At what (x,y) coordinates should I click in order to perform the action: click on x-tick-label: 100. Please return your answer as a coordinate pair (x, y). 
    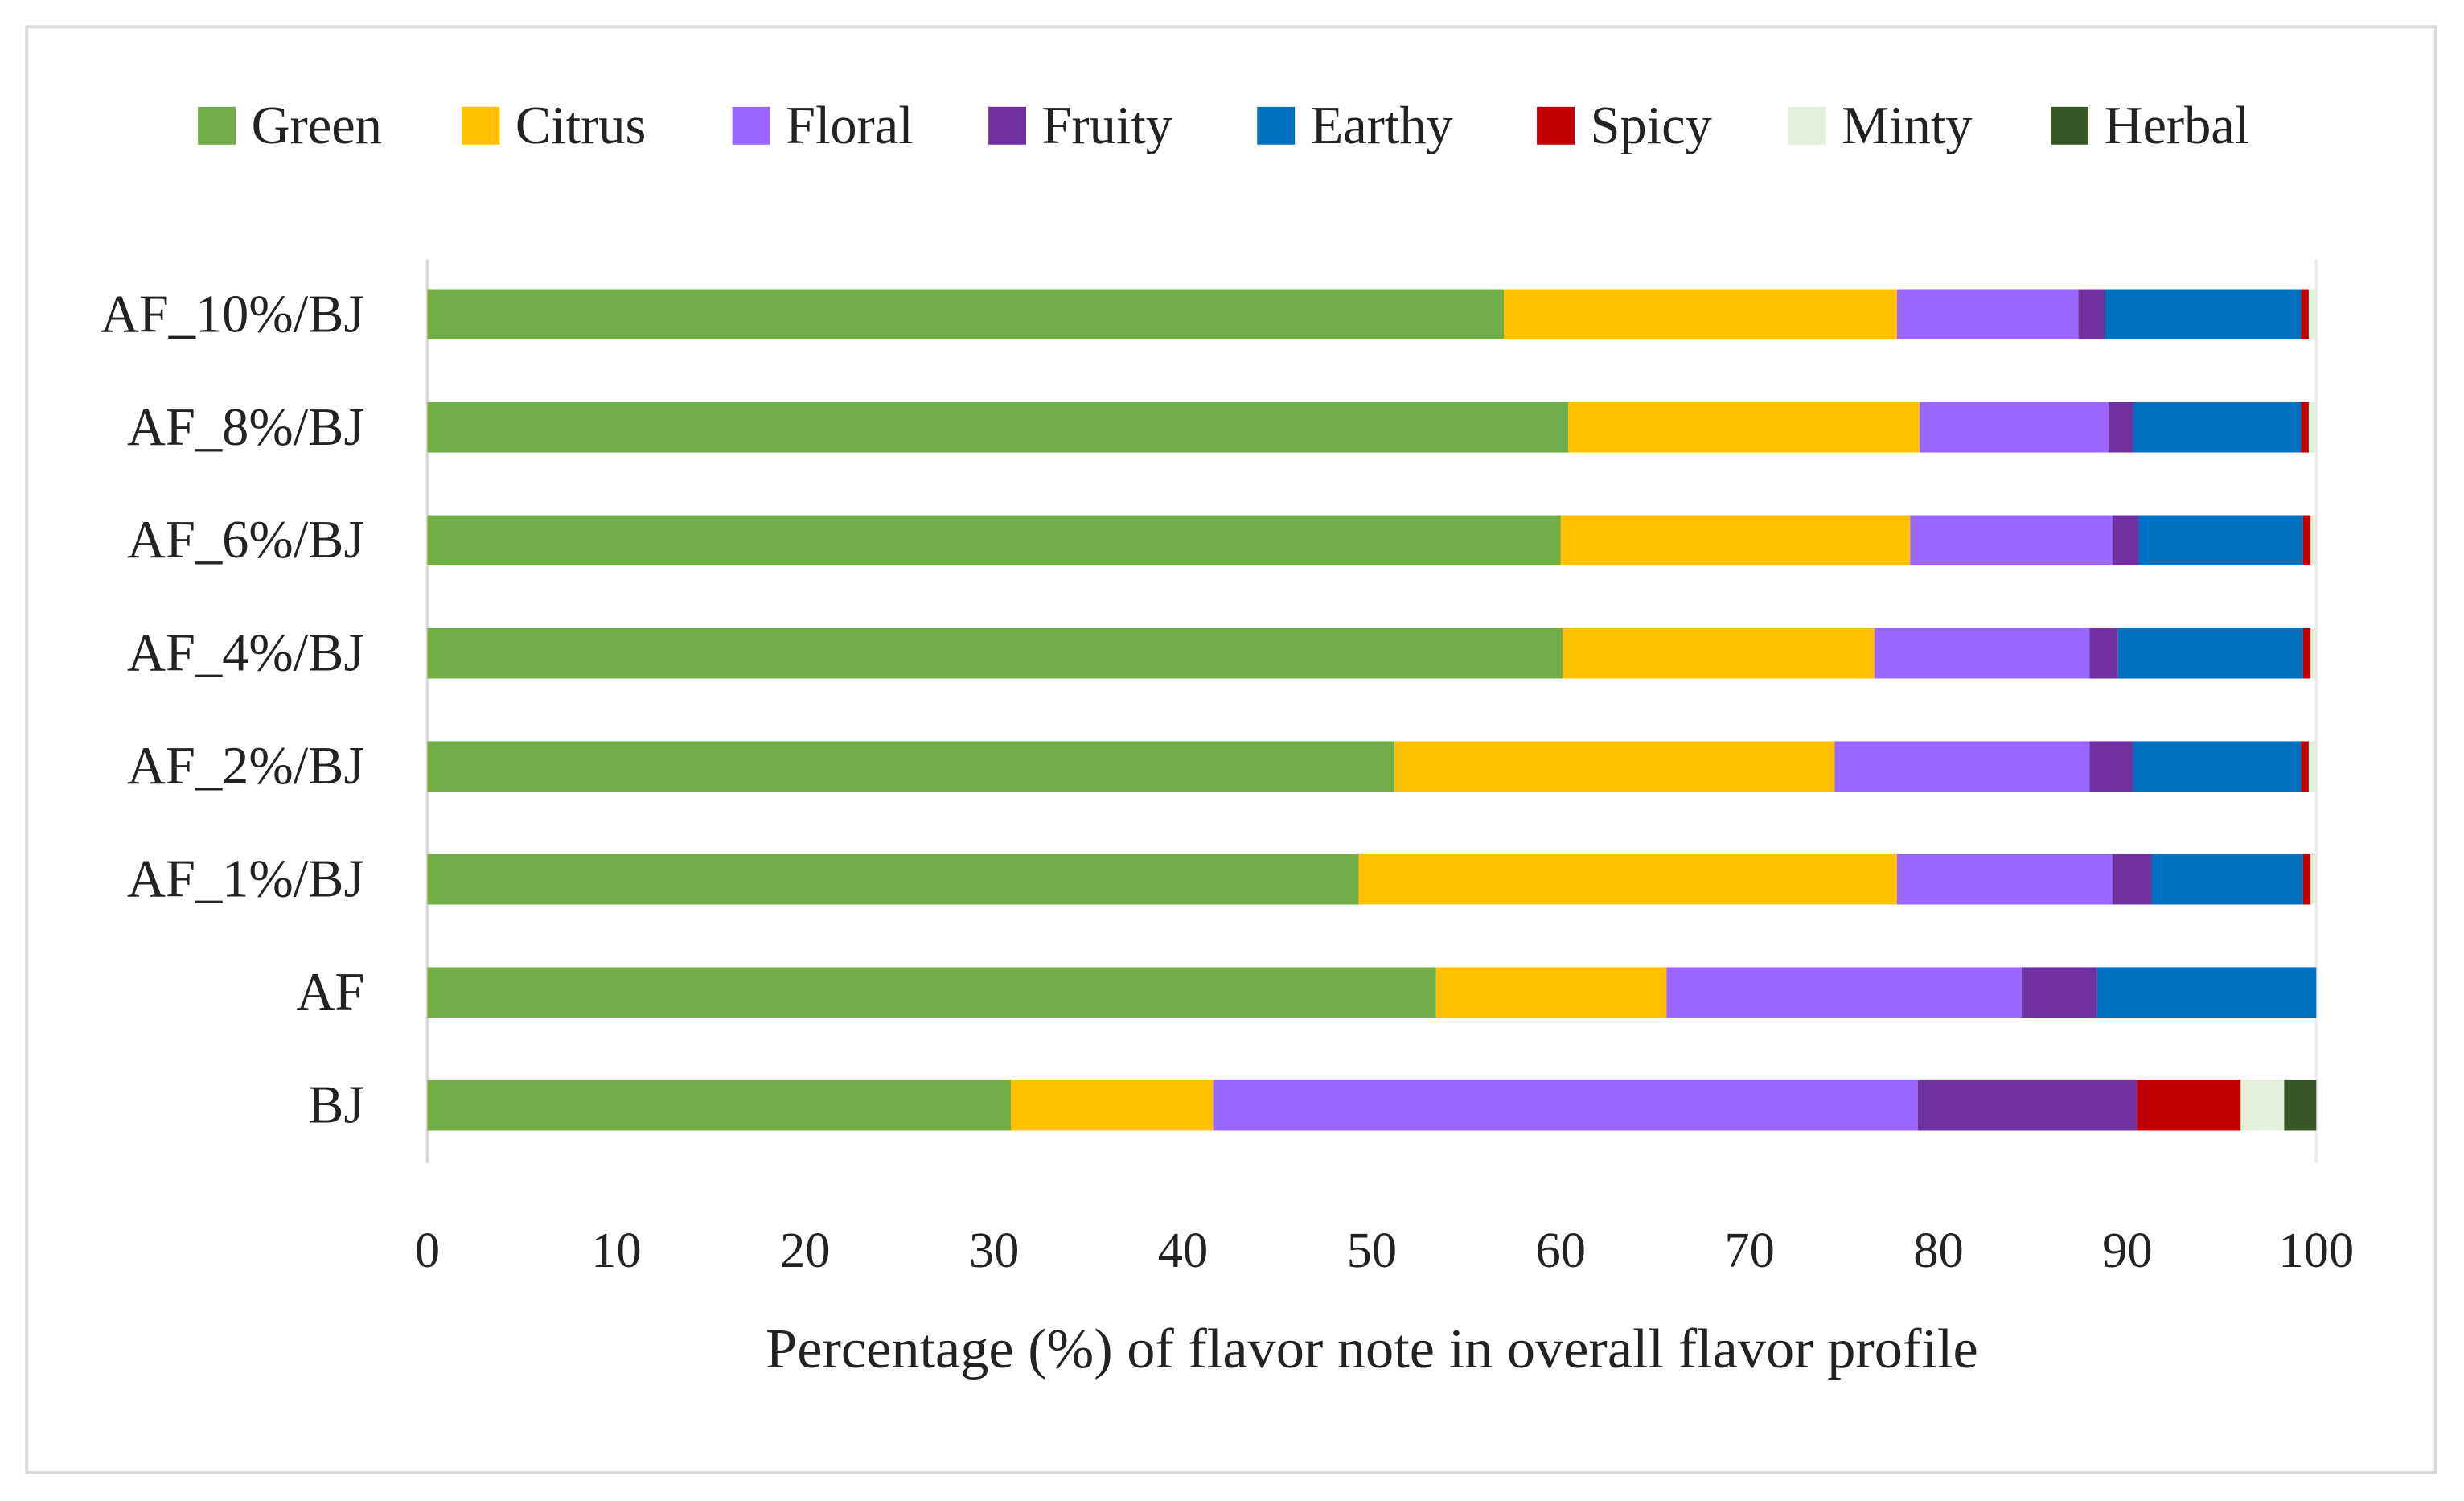
    Looking at the image, I should click on (2316, 1250).